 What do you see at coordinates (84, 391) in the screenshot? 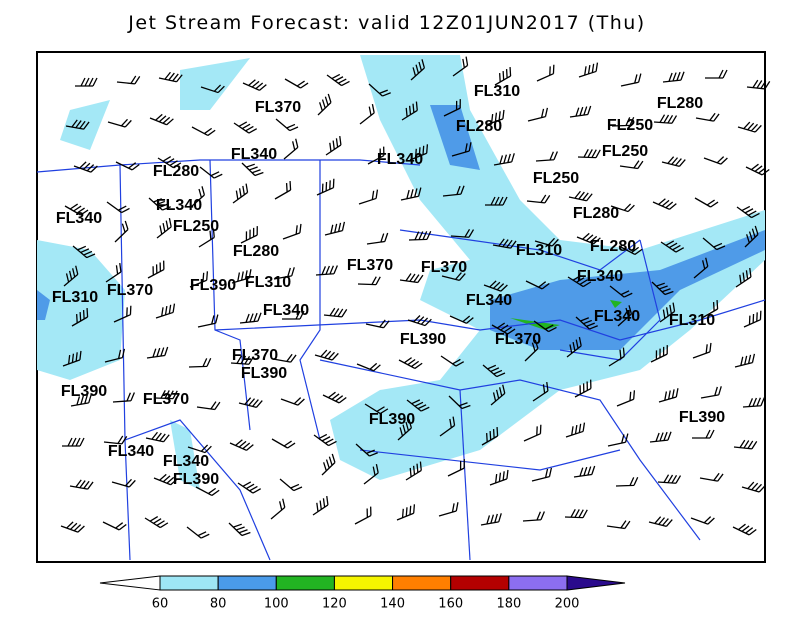
I see `flight-level-label: FL390` at bounding box center [84, 391].